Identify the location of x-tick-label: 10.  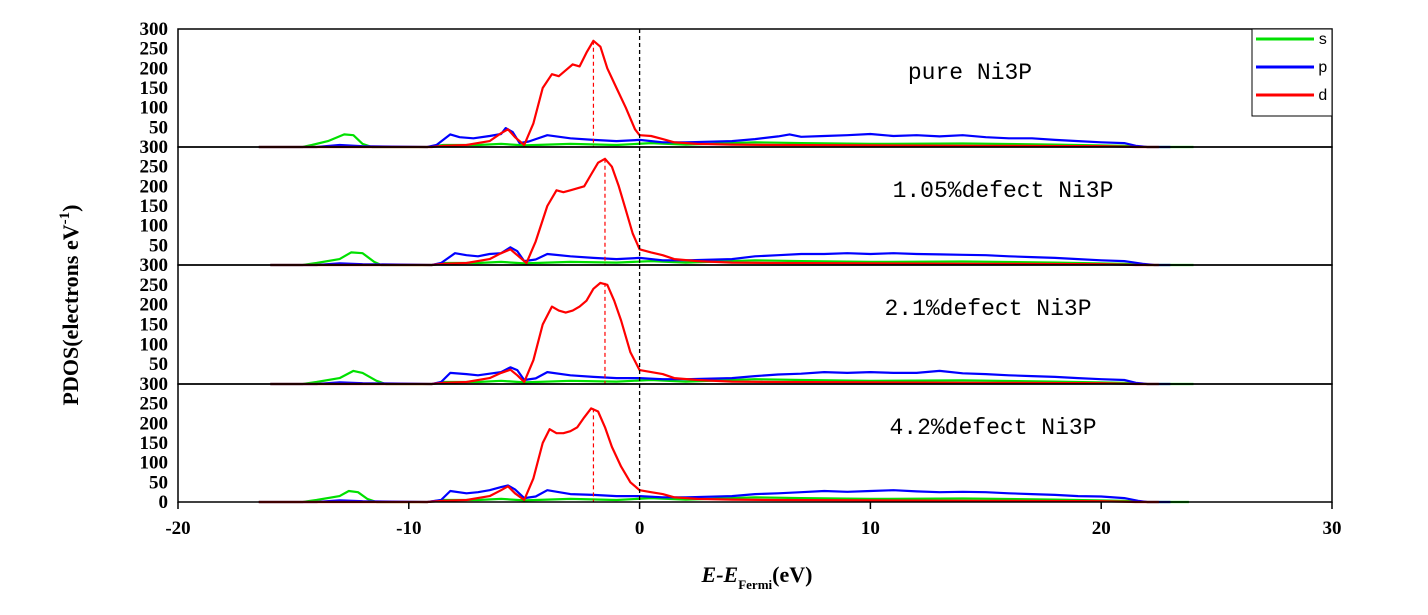
(870, 528).